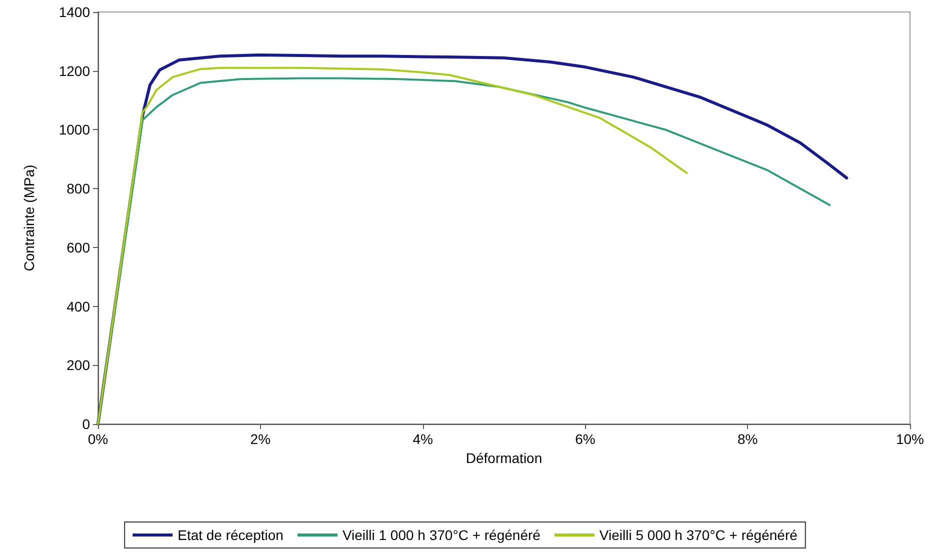  Describe the element at coordinates (86, 424) in the screenshot. I see `y-tick-label: 0` at that location.